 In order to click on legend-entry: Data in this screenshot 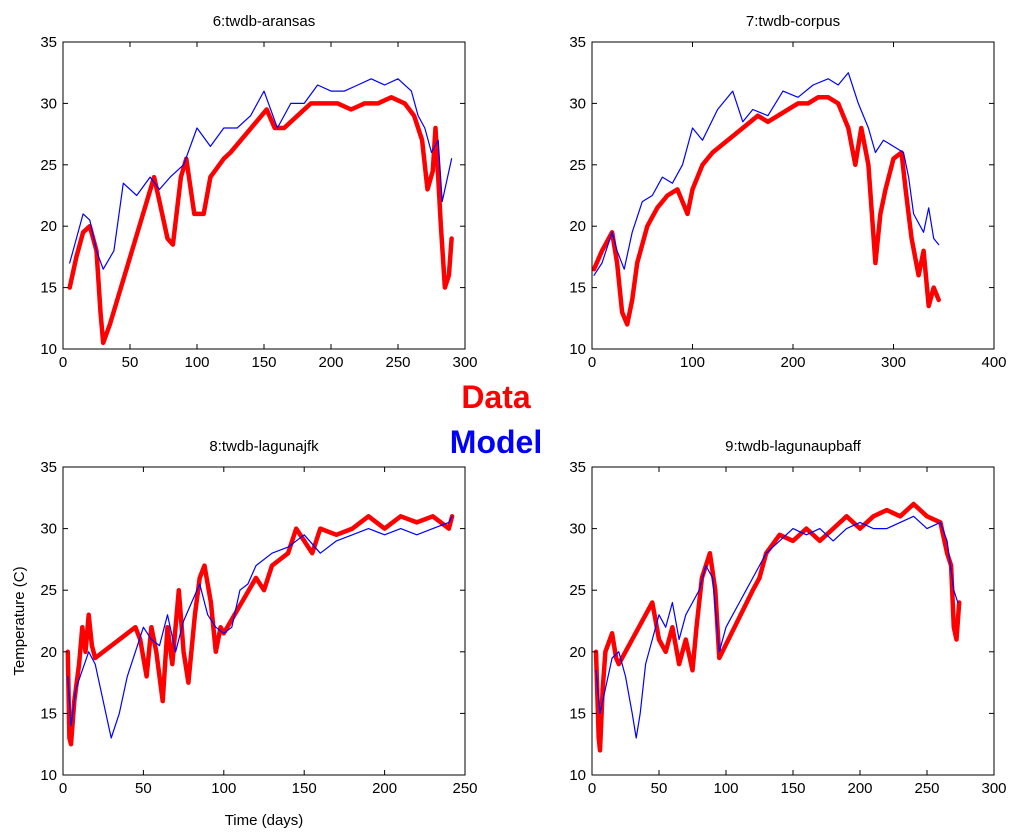, I will do `click(496, 397)`.